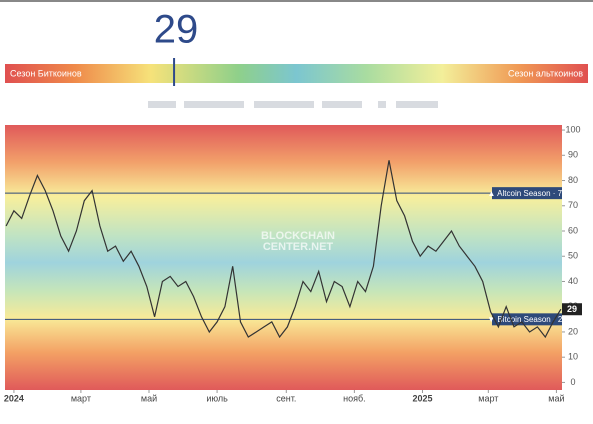 The image size is (593, 424). Describe the element at coordinates (354, 398) in the screenshot. I see `x-tick-label: нояб.` at that location.